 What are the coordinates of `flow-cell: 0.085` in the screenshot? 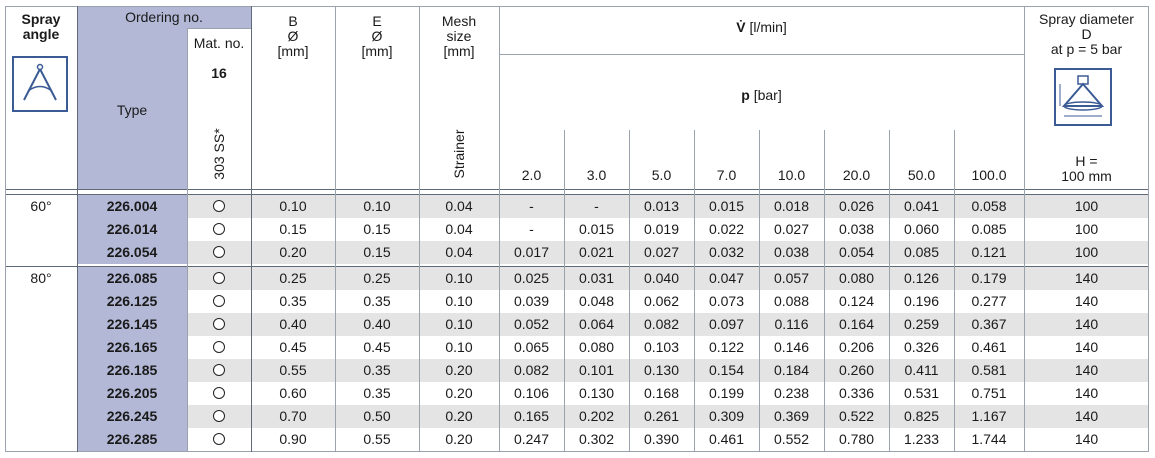 It's located at (921, 252).